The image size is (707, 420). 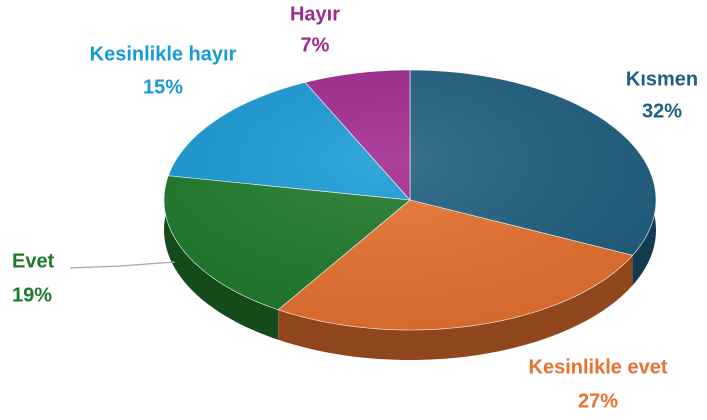 I want to click on slice-side, so click(x=455, y=307).